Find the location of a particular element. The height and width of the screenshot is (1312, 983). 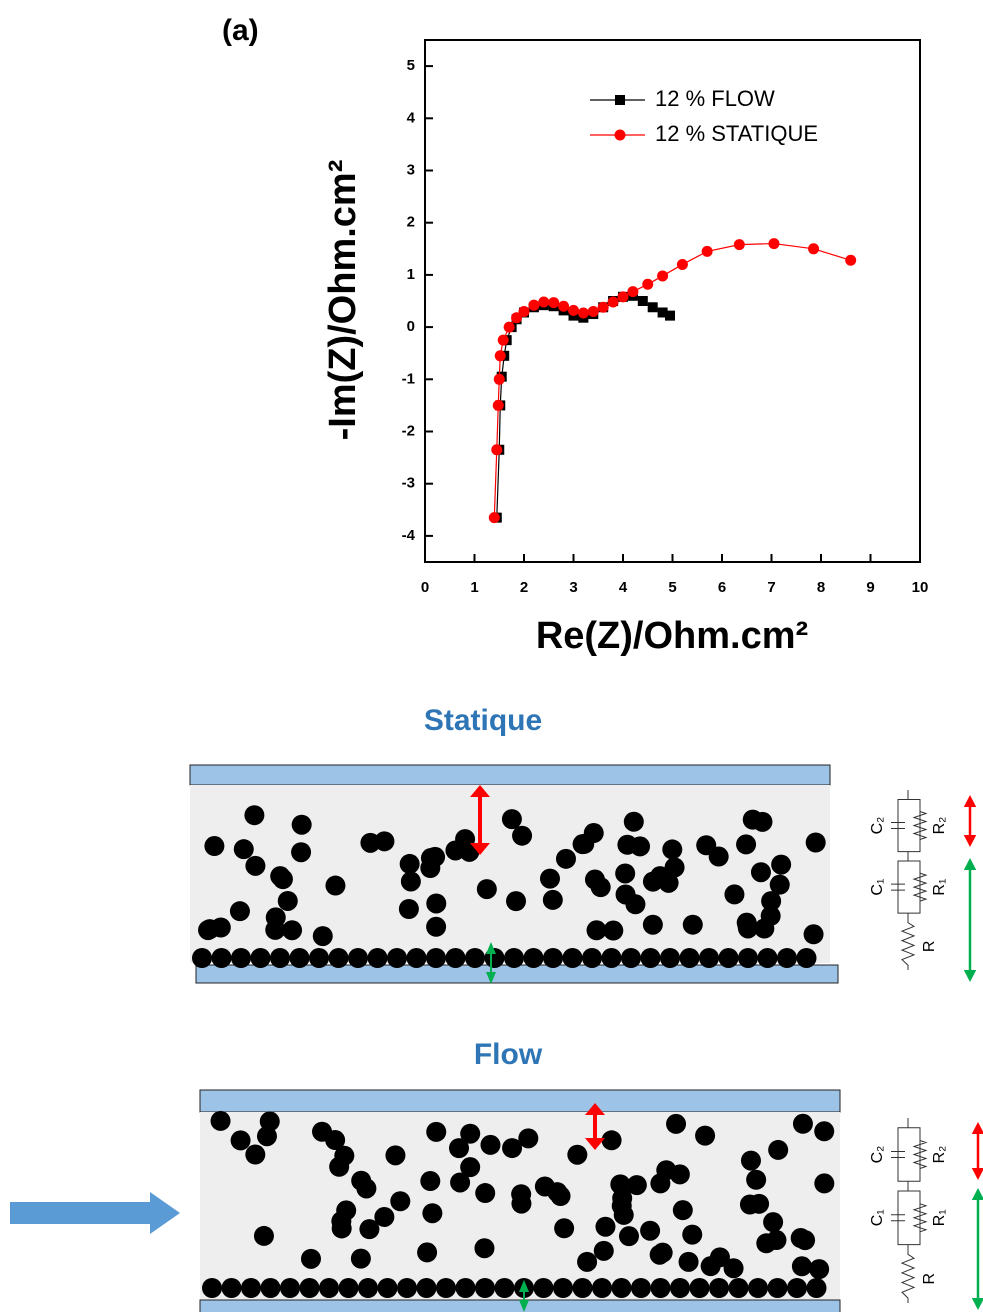

capacitor is located at coordinates (898, 887).